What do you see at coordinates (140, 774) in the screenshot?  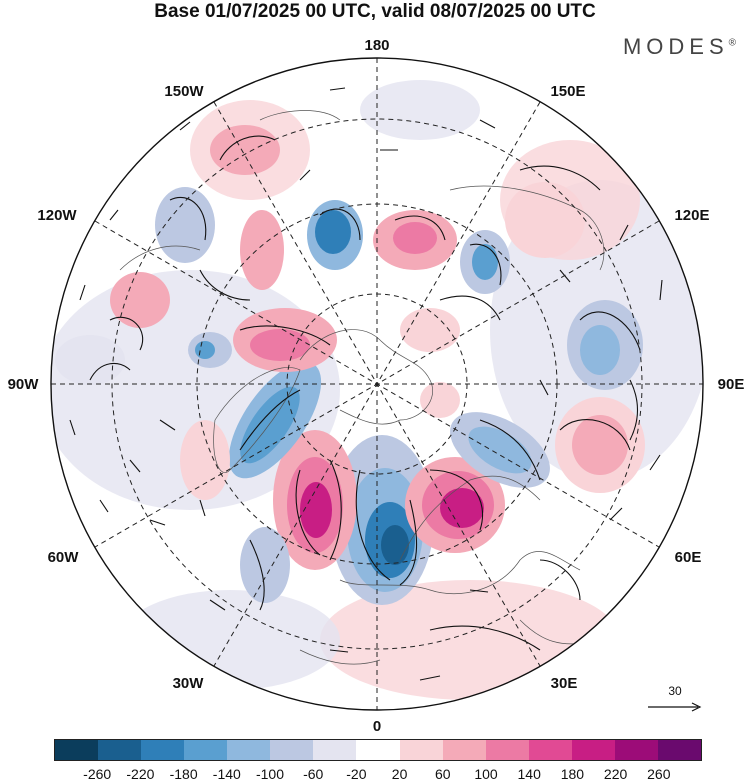 I see `colorbar-tick-label: -220` at bounding box center [140, 774].